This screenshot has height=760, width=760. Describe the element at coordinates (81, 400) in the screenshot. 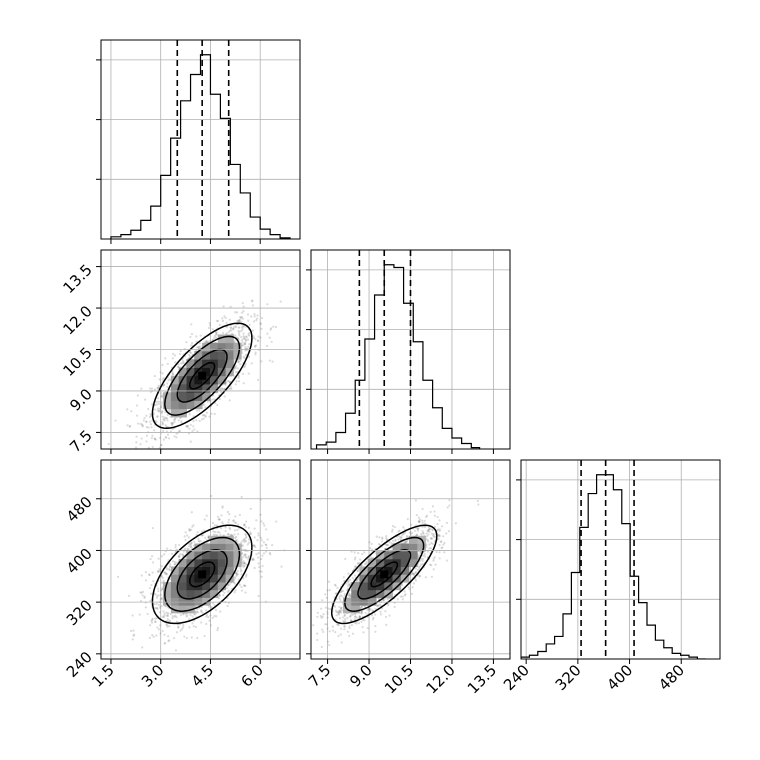

I see `y-tick-label: 9.0` at that location.